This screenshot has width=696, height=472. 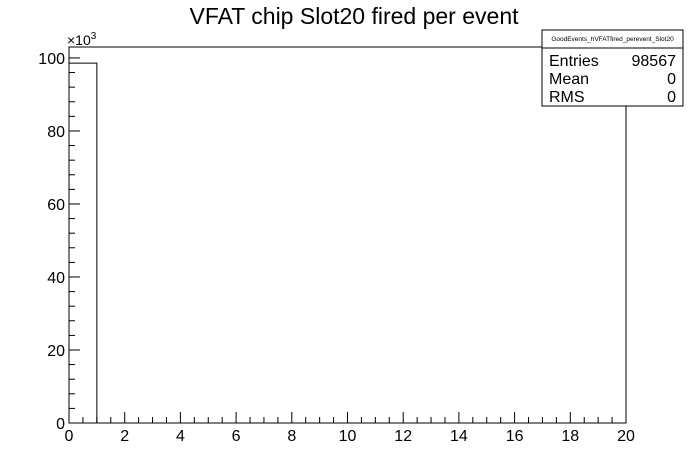 I want to click on x-tick-label: 2, so click(x=124, y=436).